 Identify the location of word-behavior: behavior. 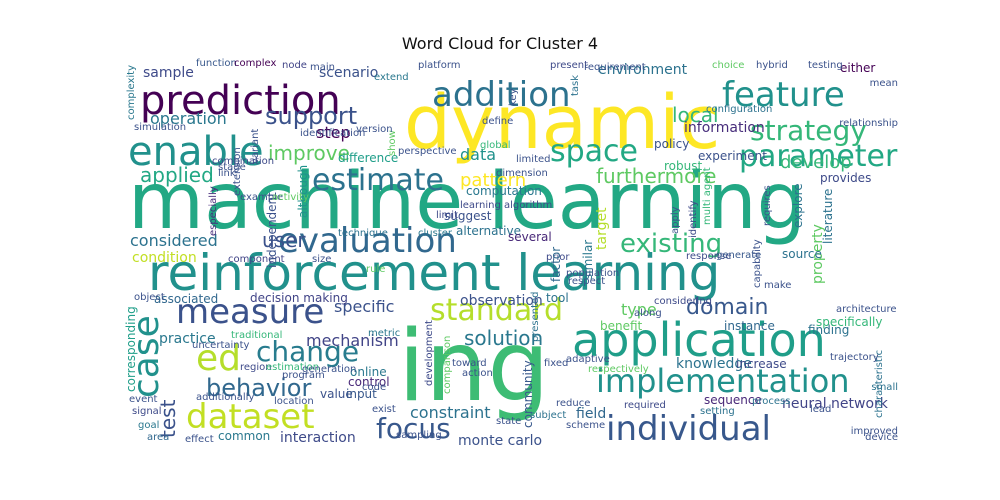
(258, 388).